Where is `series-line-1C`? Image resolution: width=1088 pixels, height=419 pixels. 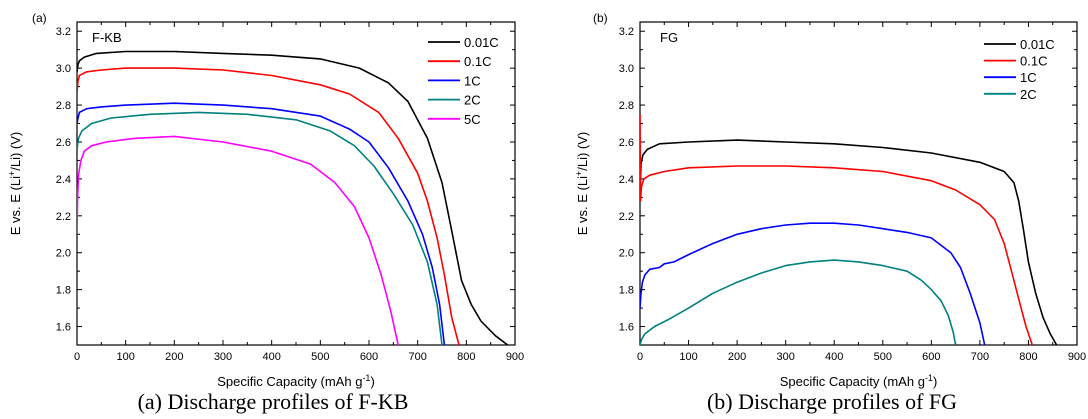 series-line-1C is located at coordinates (813, 283).